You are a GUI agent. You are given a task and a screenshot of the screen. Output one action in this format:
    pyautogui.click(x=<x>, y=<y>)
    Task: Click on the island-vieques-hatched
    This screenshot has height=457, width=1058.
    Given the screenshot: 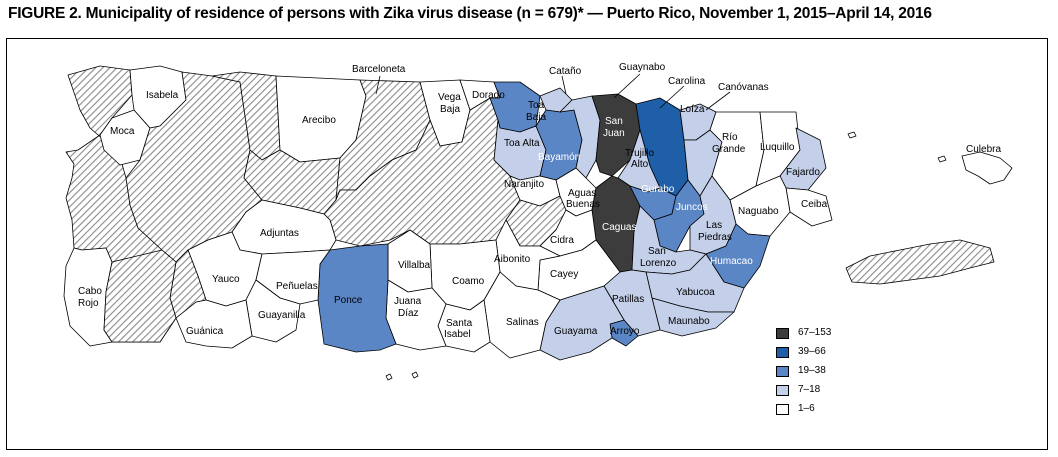 What is the action you would take?
    pyautogui.click(x=920, y=262)
    